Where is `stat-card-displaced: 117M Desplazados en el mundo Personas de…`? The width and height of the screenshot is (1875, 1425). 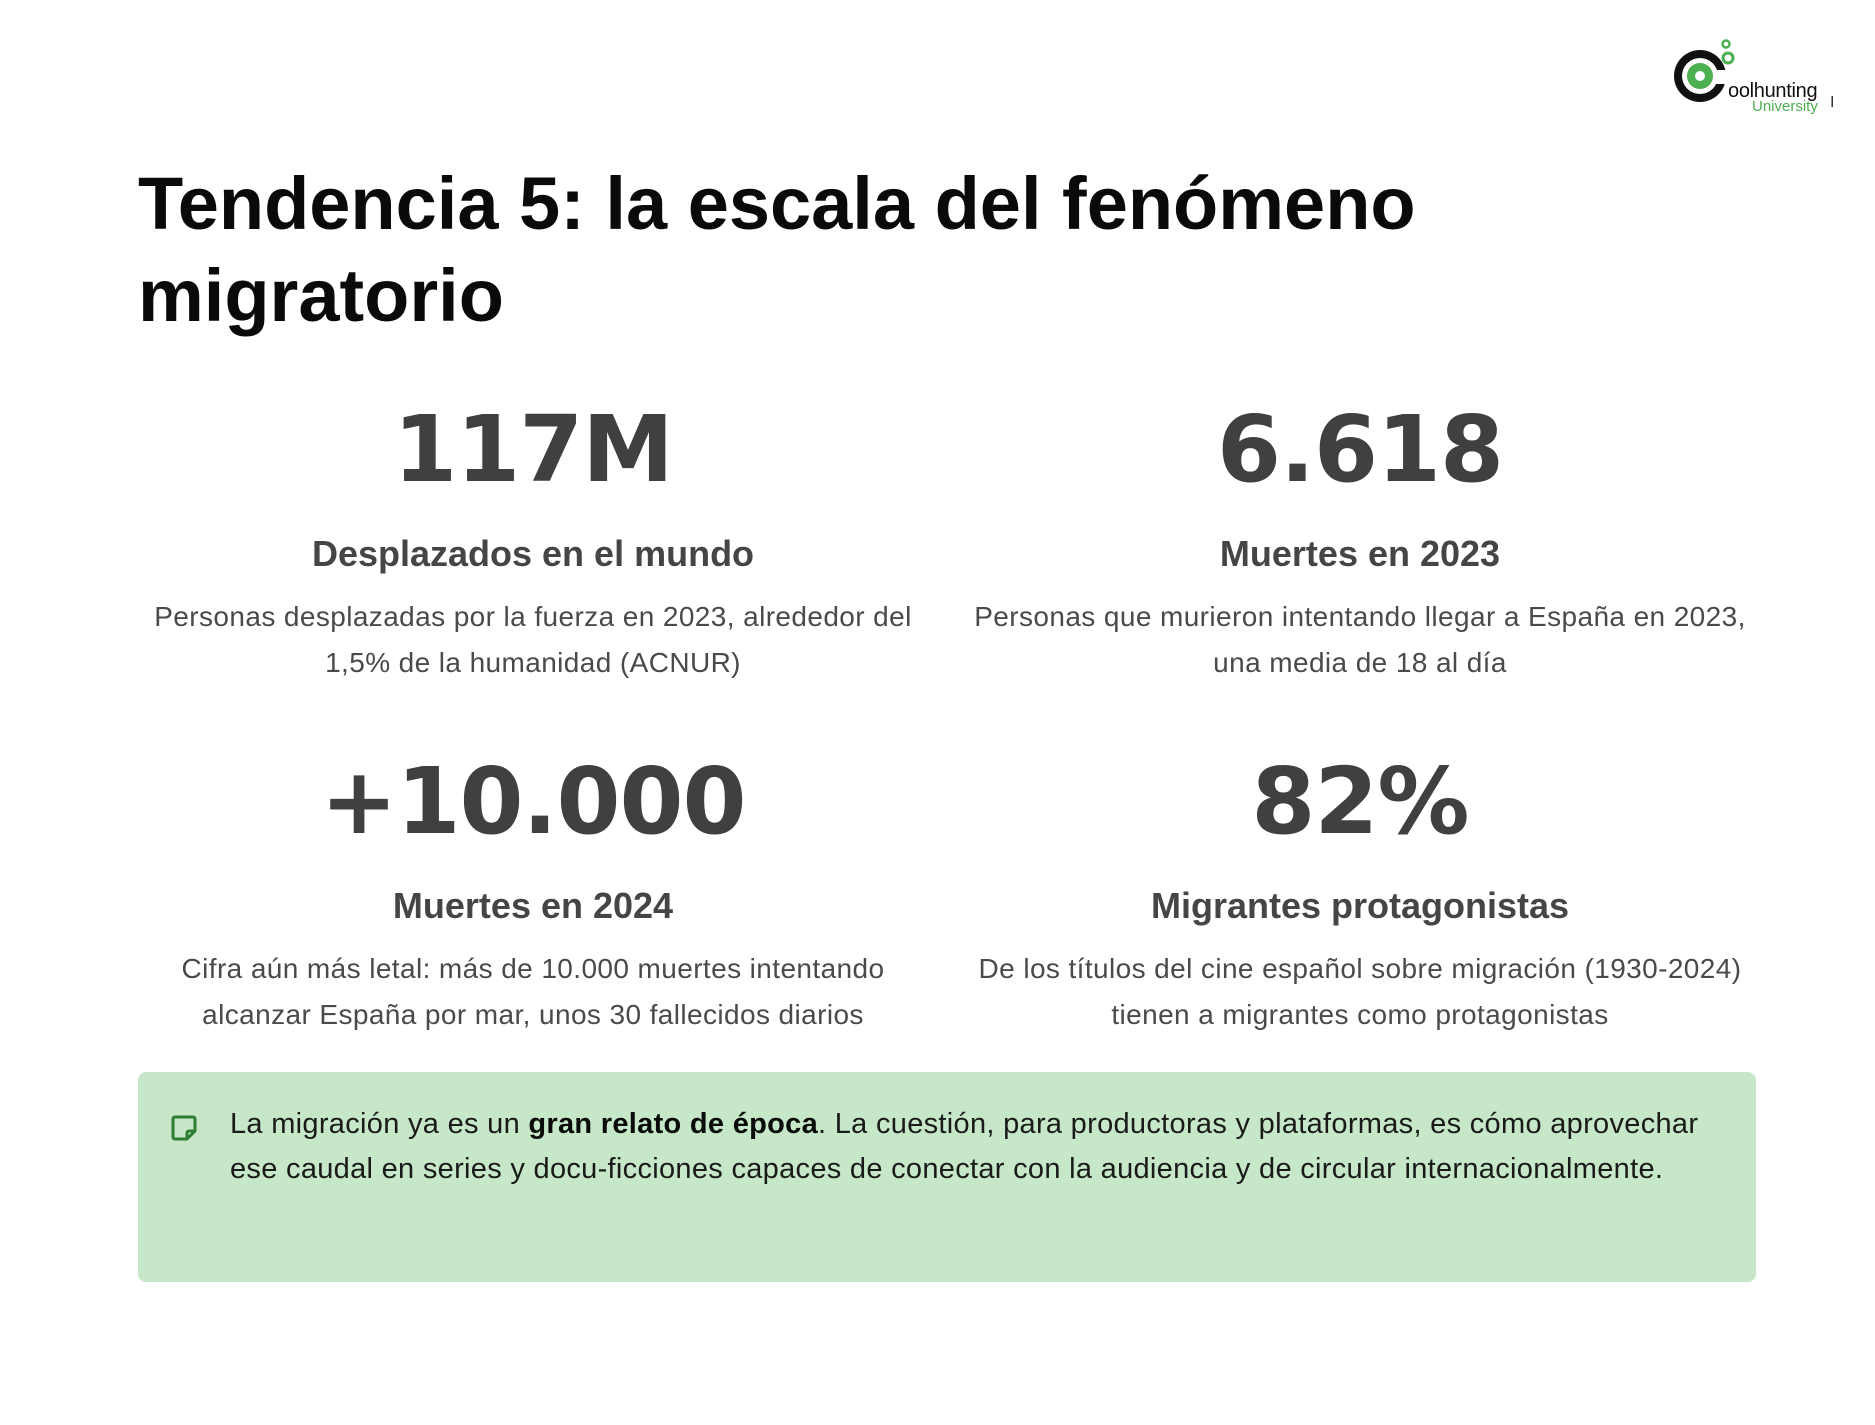
stat-card-displaced: 117M Desplazados en el mundo Personas de… is located at coordinates (533, 543).